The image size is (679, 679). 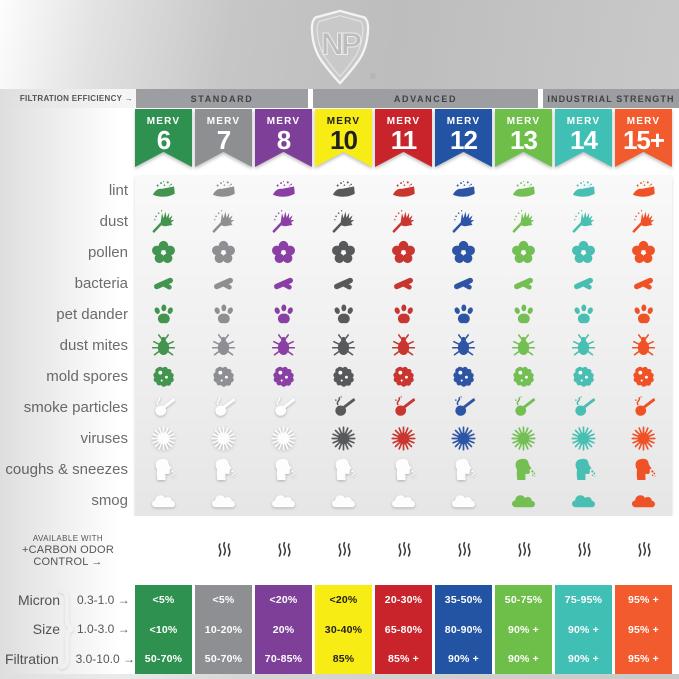 I want to click on merv-rating: 8, so click(x=284, y=140).